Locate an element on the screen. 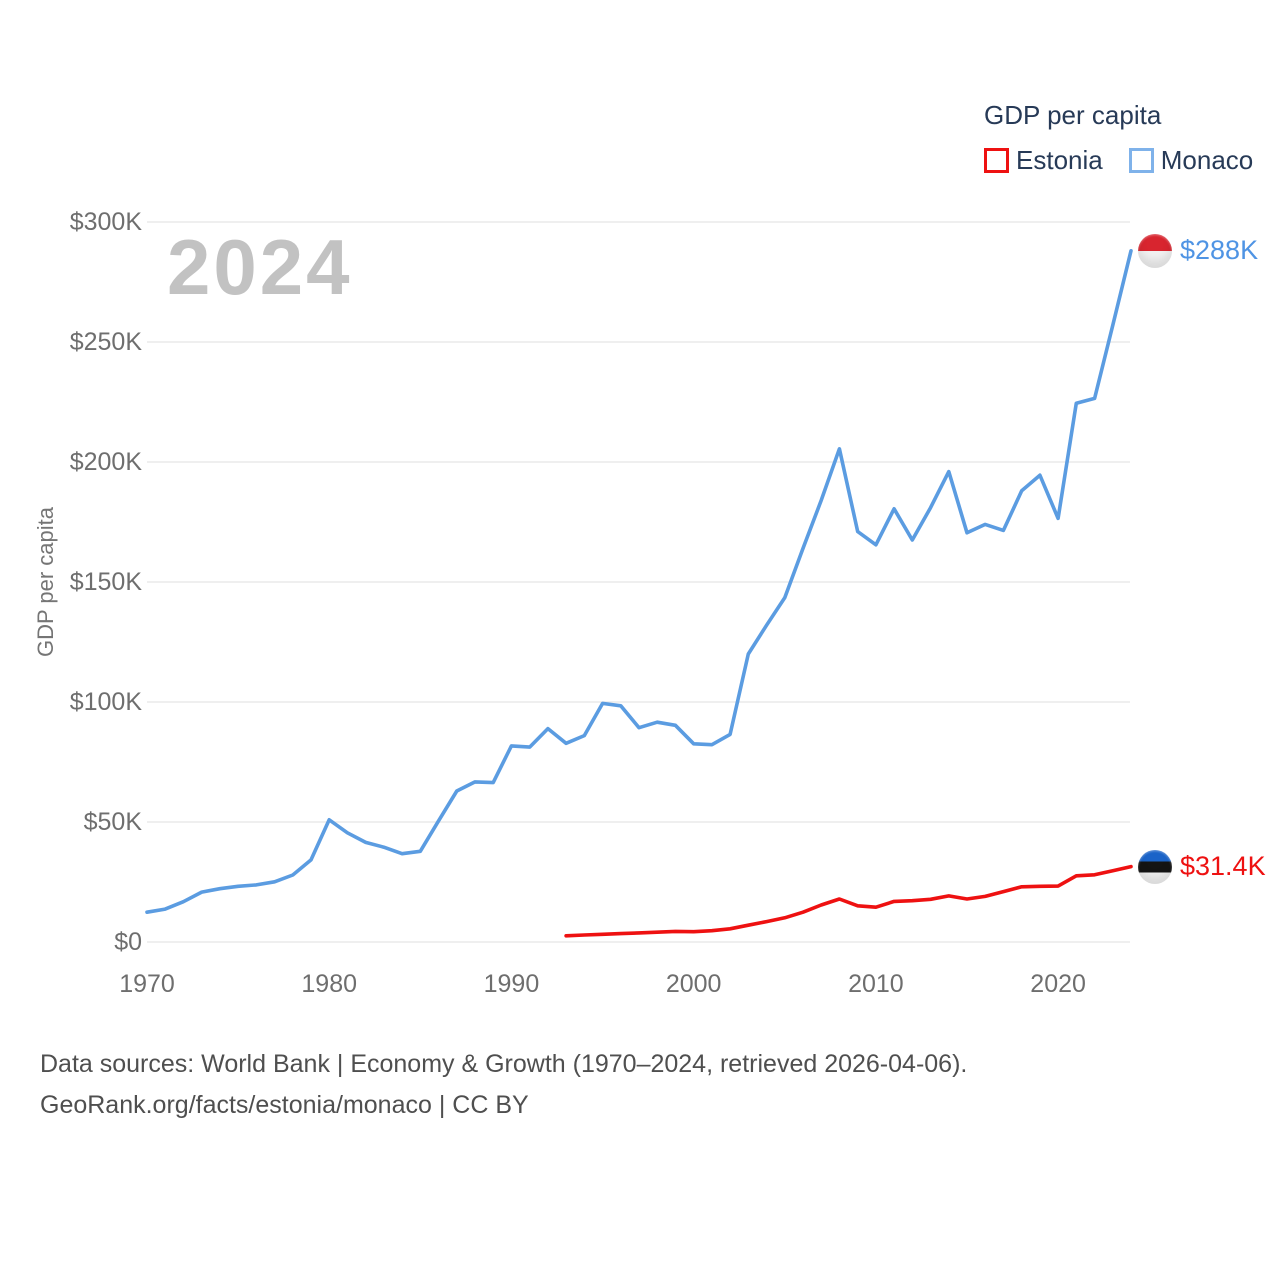 Image resolution: width=1280 pixels, height=1280 pixels. x-tick-label: 2020 is located at coordinates (1058, 984).